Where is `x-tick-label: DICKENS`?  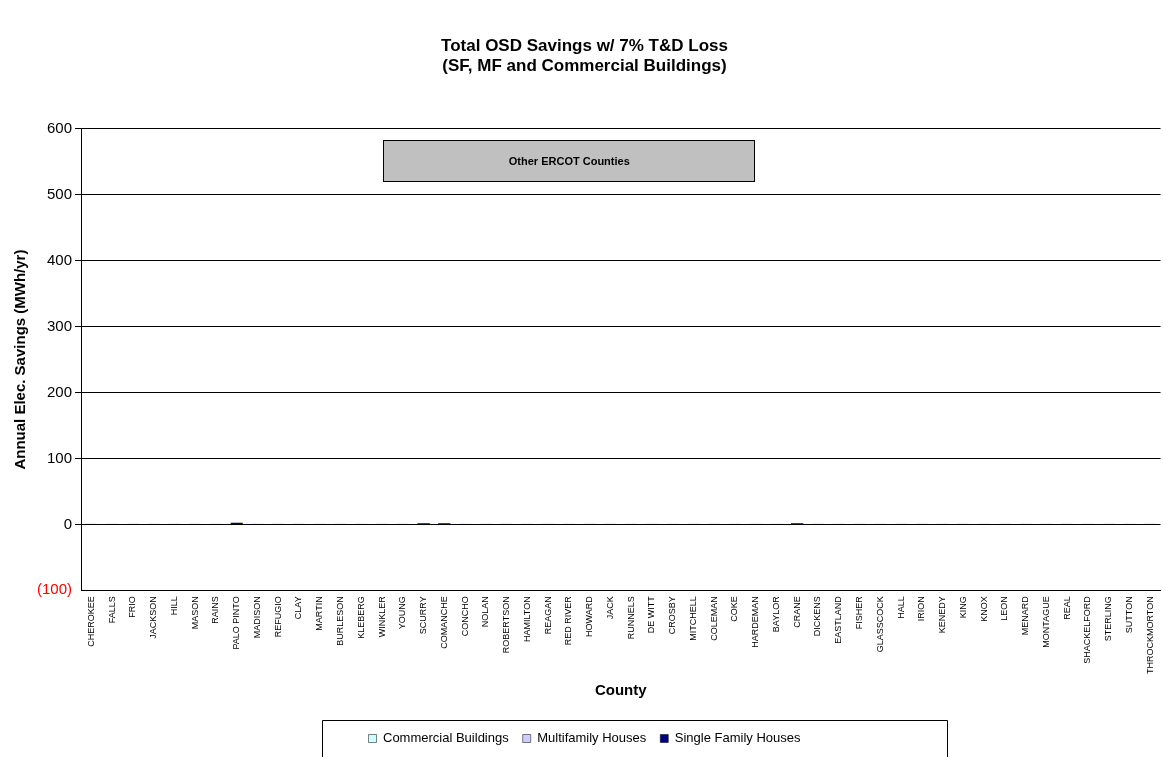
x-tick-label: DICKENS is located at coordinates (817, 616).